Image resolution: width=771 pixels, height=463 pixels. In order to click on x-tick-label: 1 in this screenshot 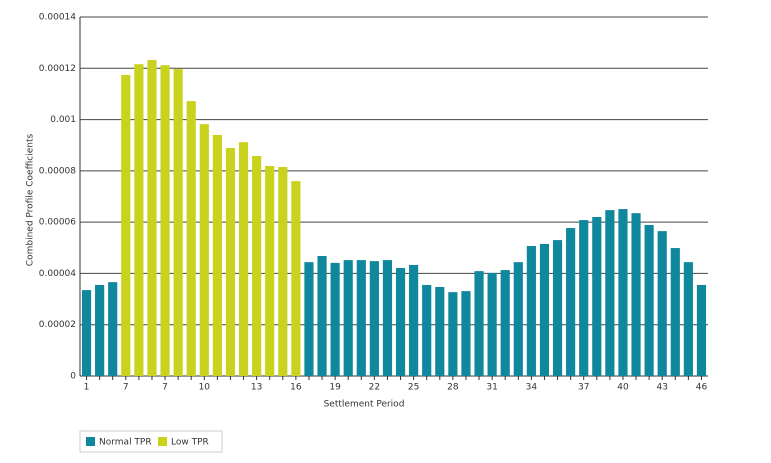, I will do `click(87, 388)`.